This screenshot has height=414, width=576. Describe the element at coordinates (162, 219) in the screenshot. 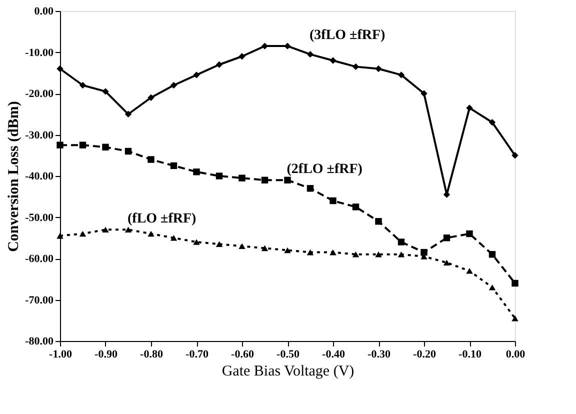

I see `annotation: (fLO ±fRF)` at that location.